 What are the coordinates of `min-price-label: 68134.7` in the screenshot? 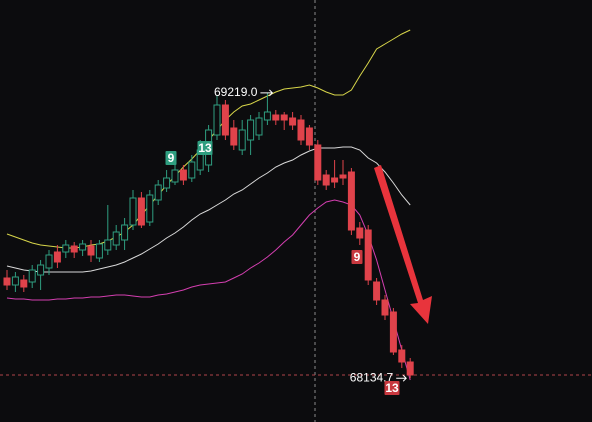 It's located at (372, 377).